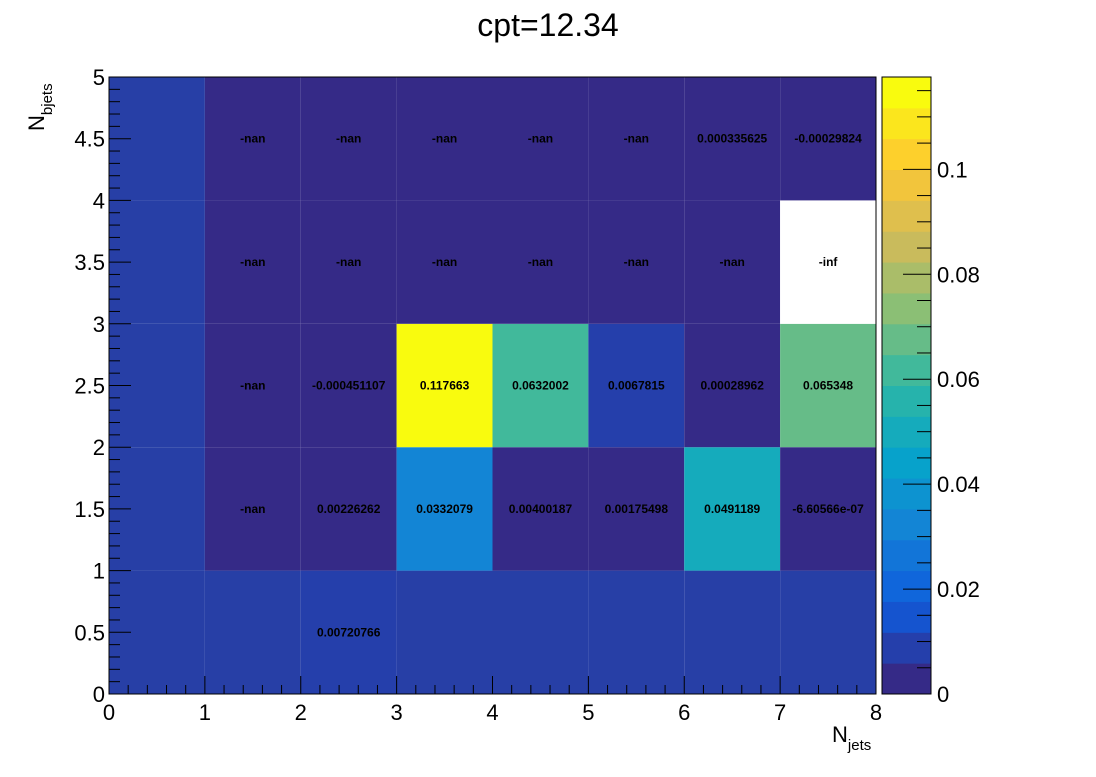  I want to click on cell-value-label: 0.00028962, so click(732, 386).